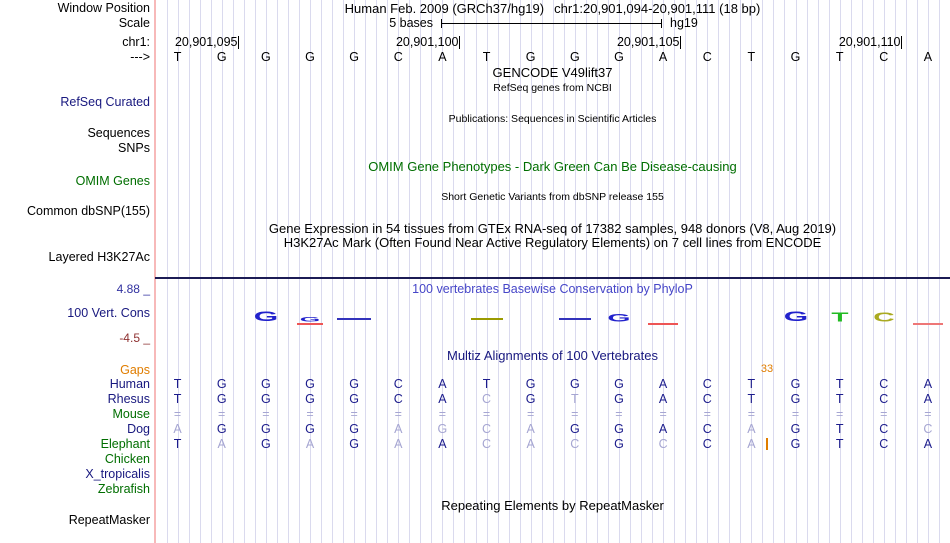 The width and height of the screenshot is (950, 543). I want to click on species-label-zebrafish: Zebrafish, so click(123, 488).